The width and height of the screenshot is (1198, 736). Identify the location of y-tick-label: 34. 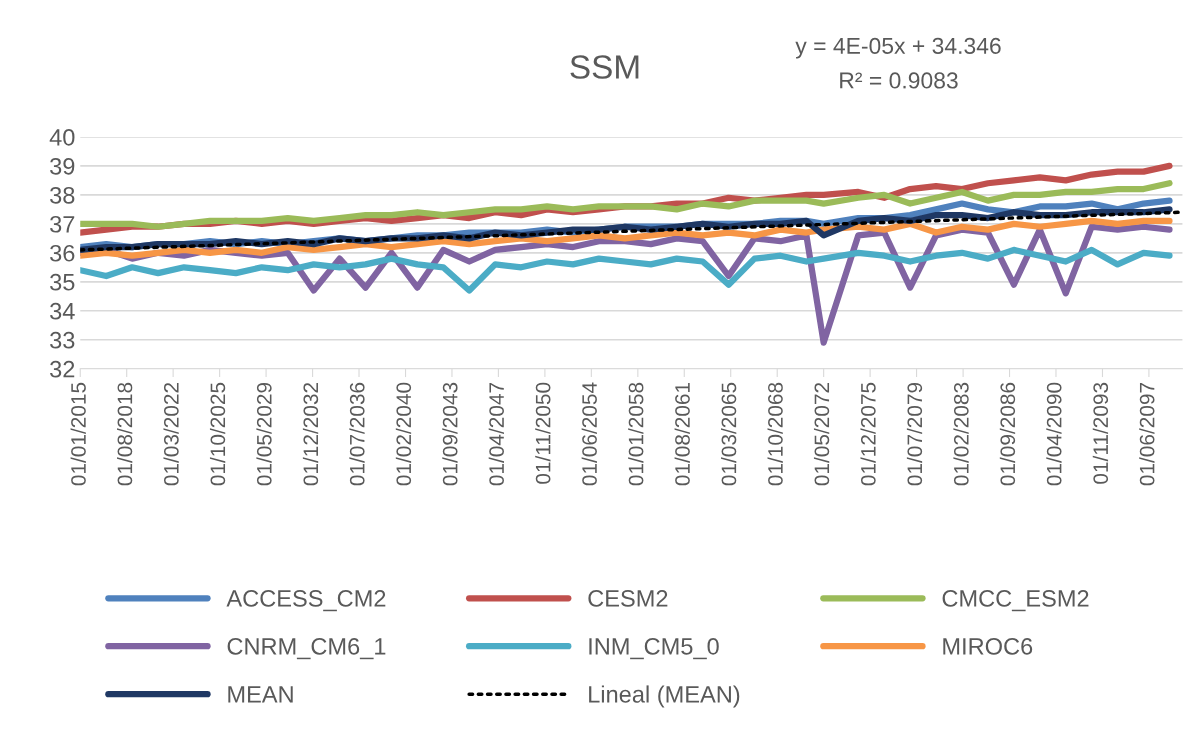
(62, 311).